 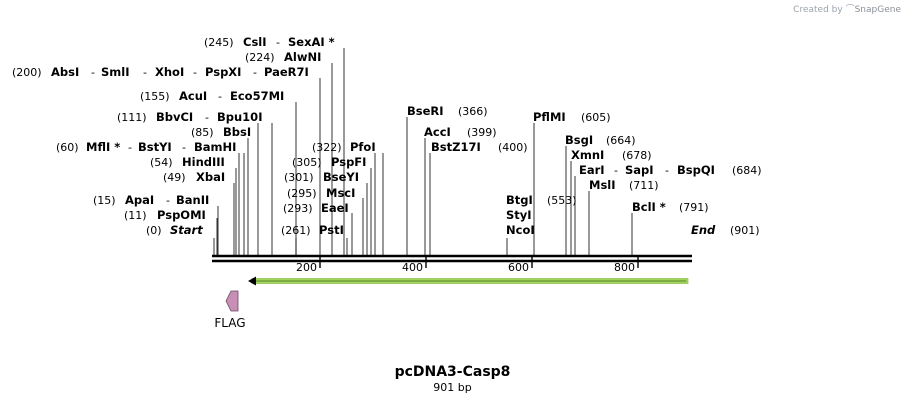 What do you see at coordinates (850, 10) in the screenshot?
I see `snapgene-logo-icon: ⌒` at bounding box center [850, 10].